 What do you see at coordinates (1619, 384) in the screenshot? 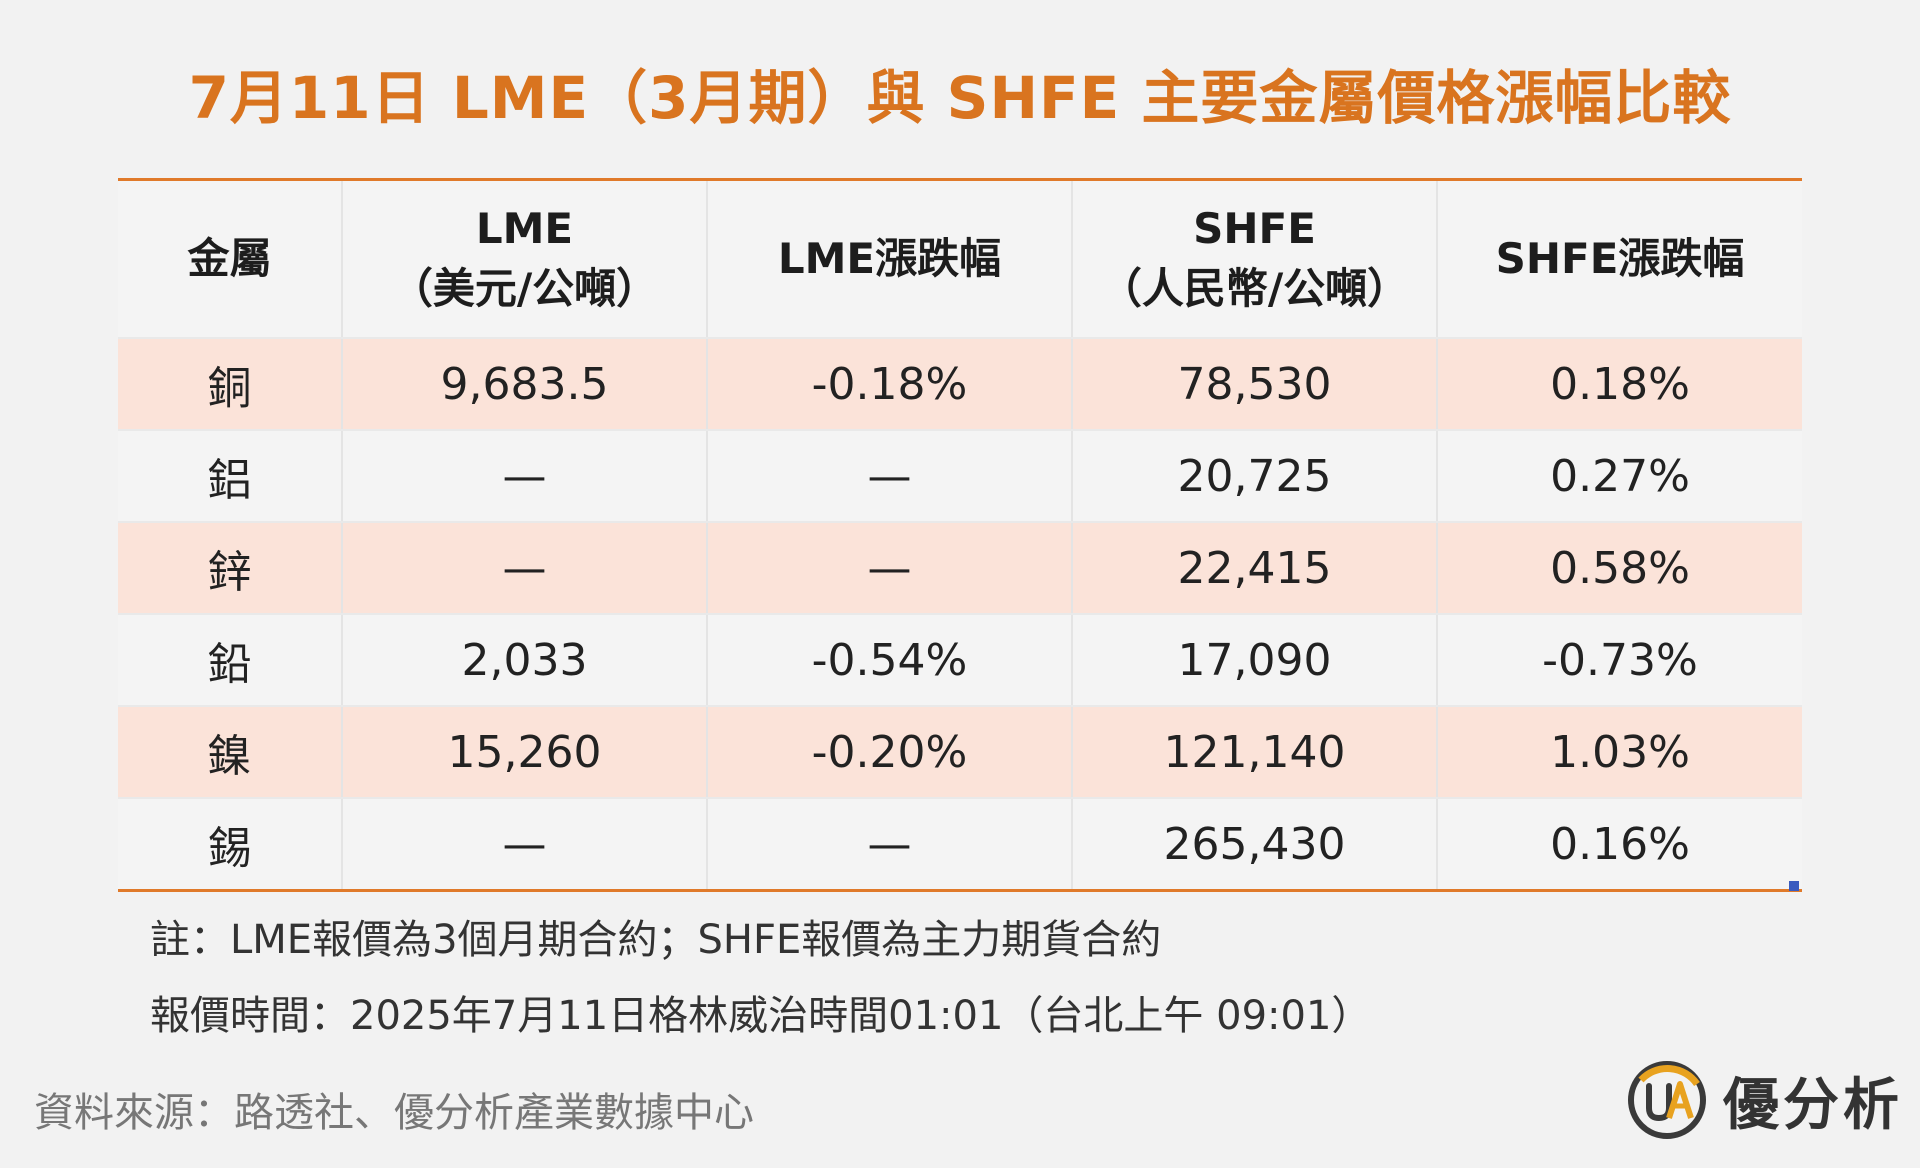
I see `cell-shfe-change: 0.18%` at bounding box center [1619, 384].